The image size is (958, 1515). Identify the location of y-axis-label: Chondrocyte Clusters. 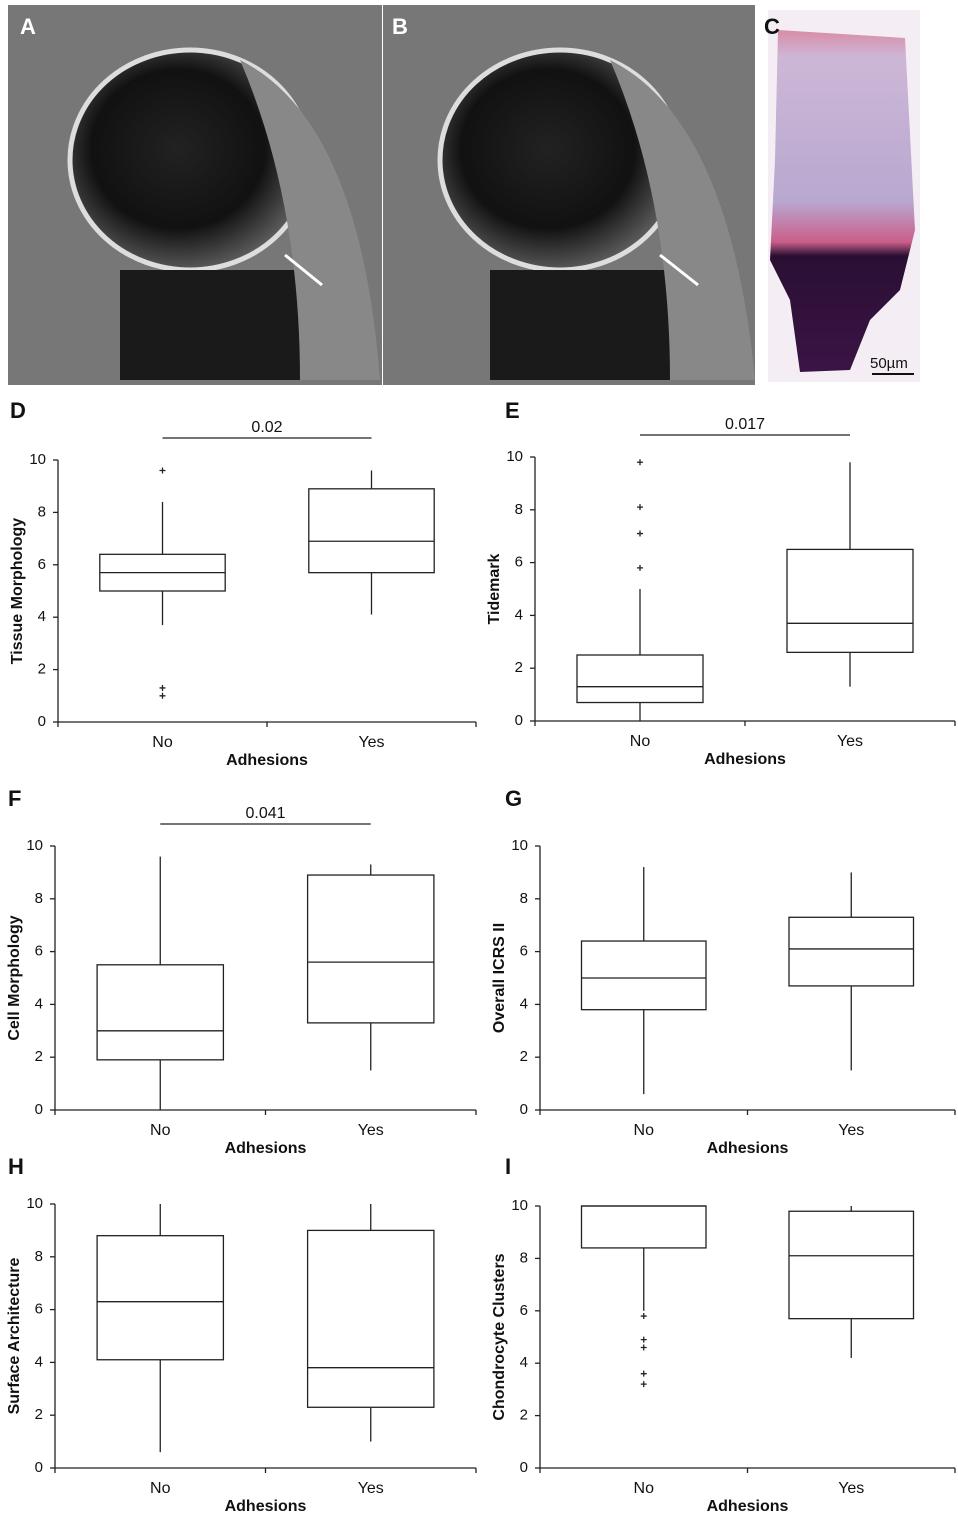
(499, 1336).